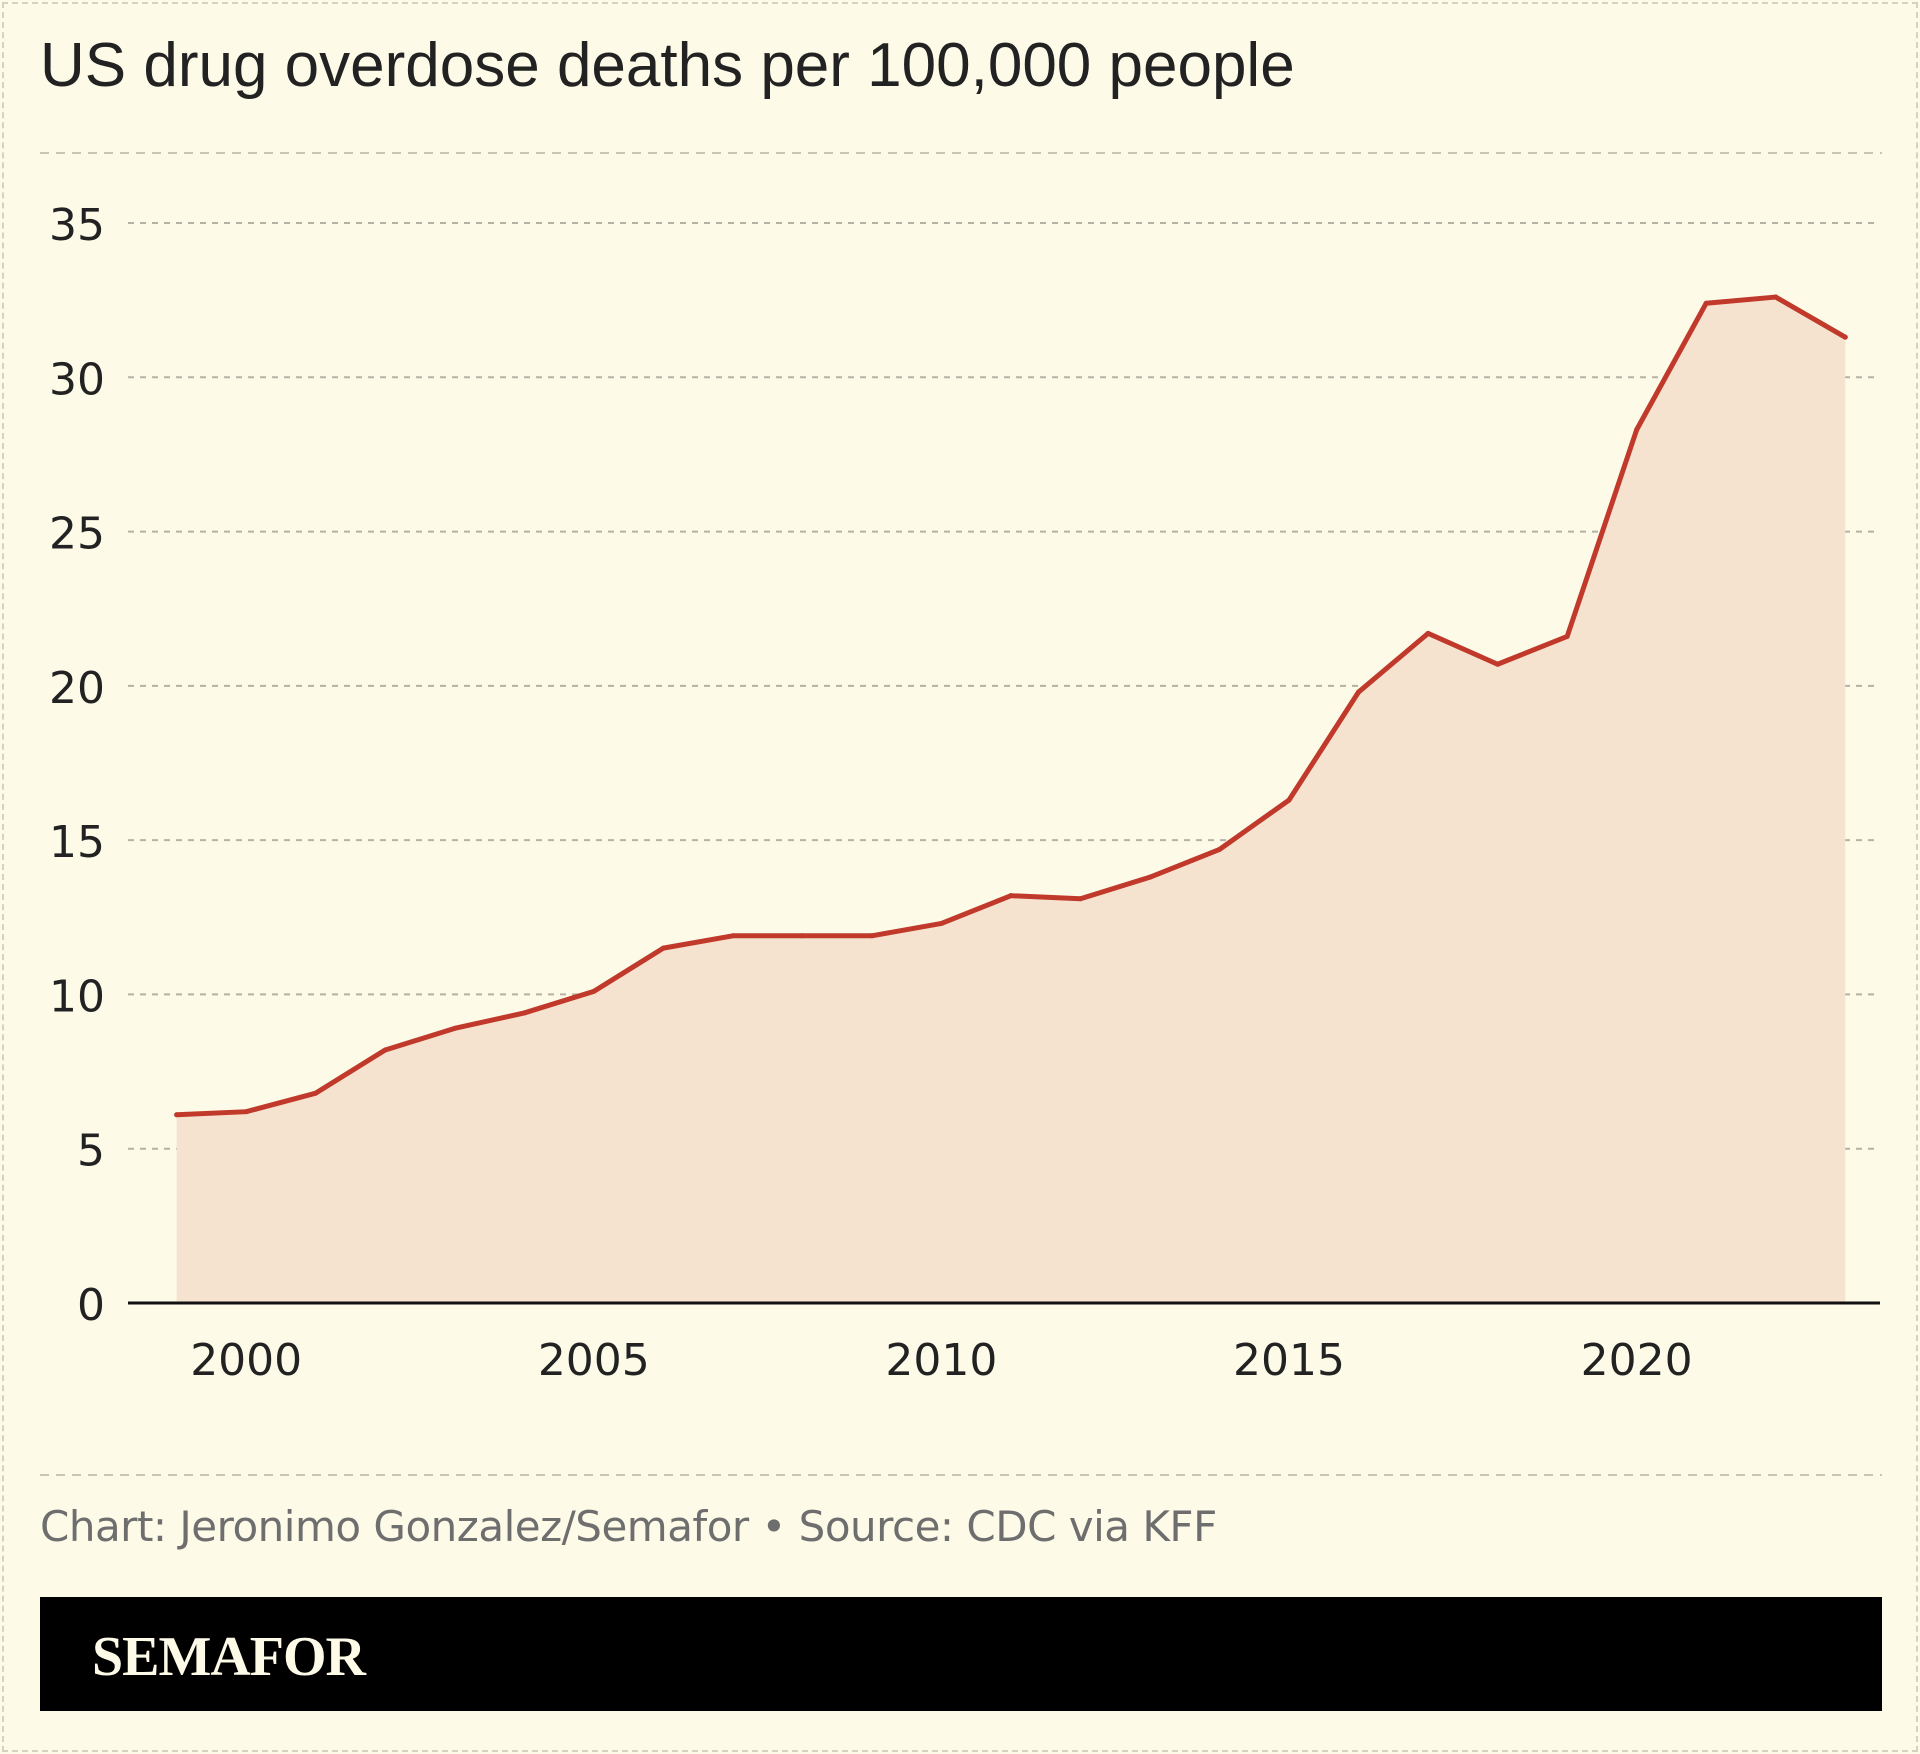 This screenshot has width=1920, height=1754. What do you see at coordinates (594, 1360) in the screenshot?
I see `x-tick-label: 2005` at bounding box center [594, 1360].